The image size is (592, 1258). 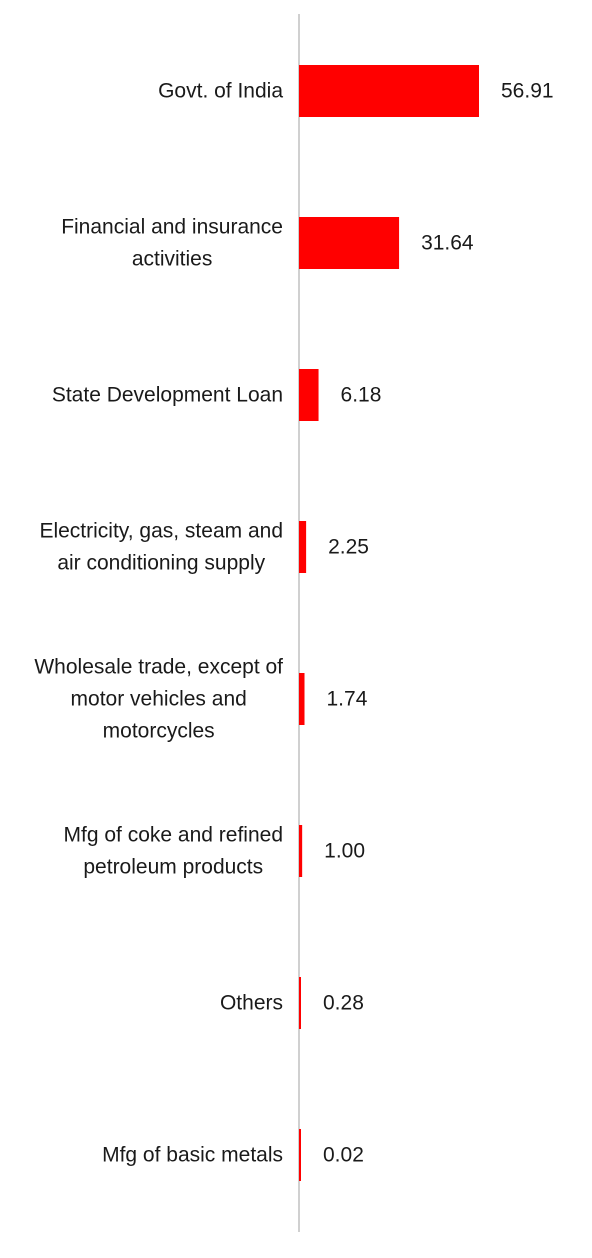 I want to click on category-label-line: motor vehicles and, so click(x=159, y=699).